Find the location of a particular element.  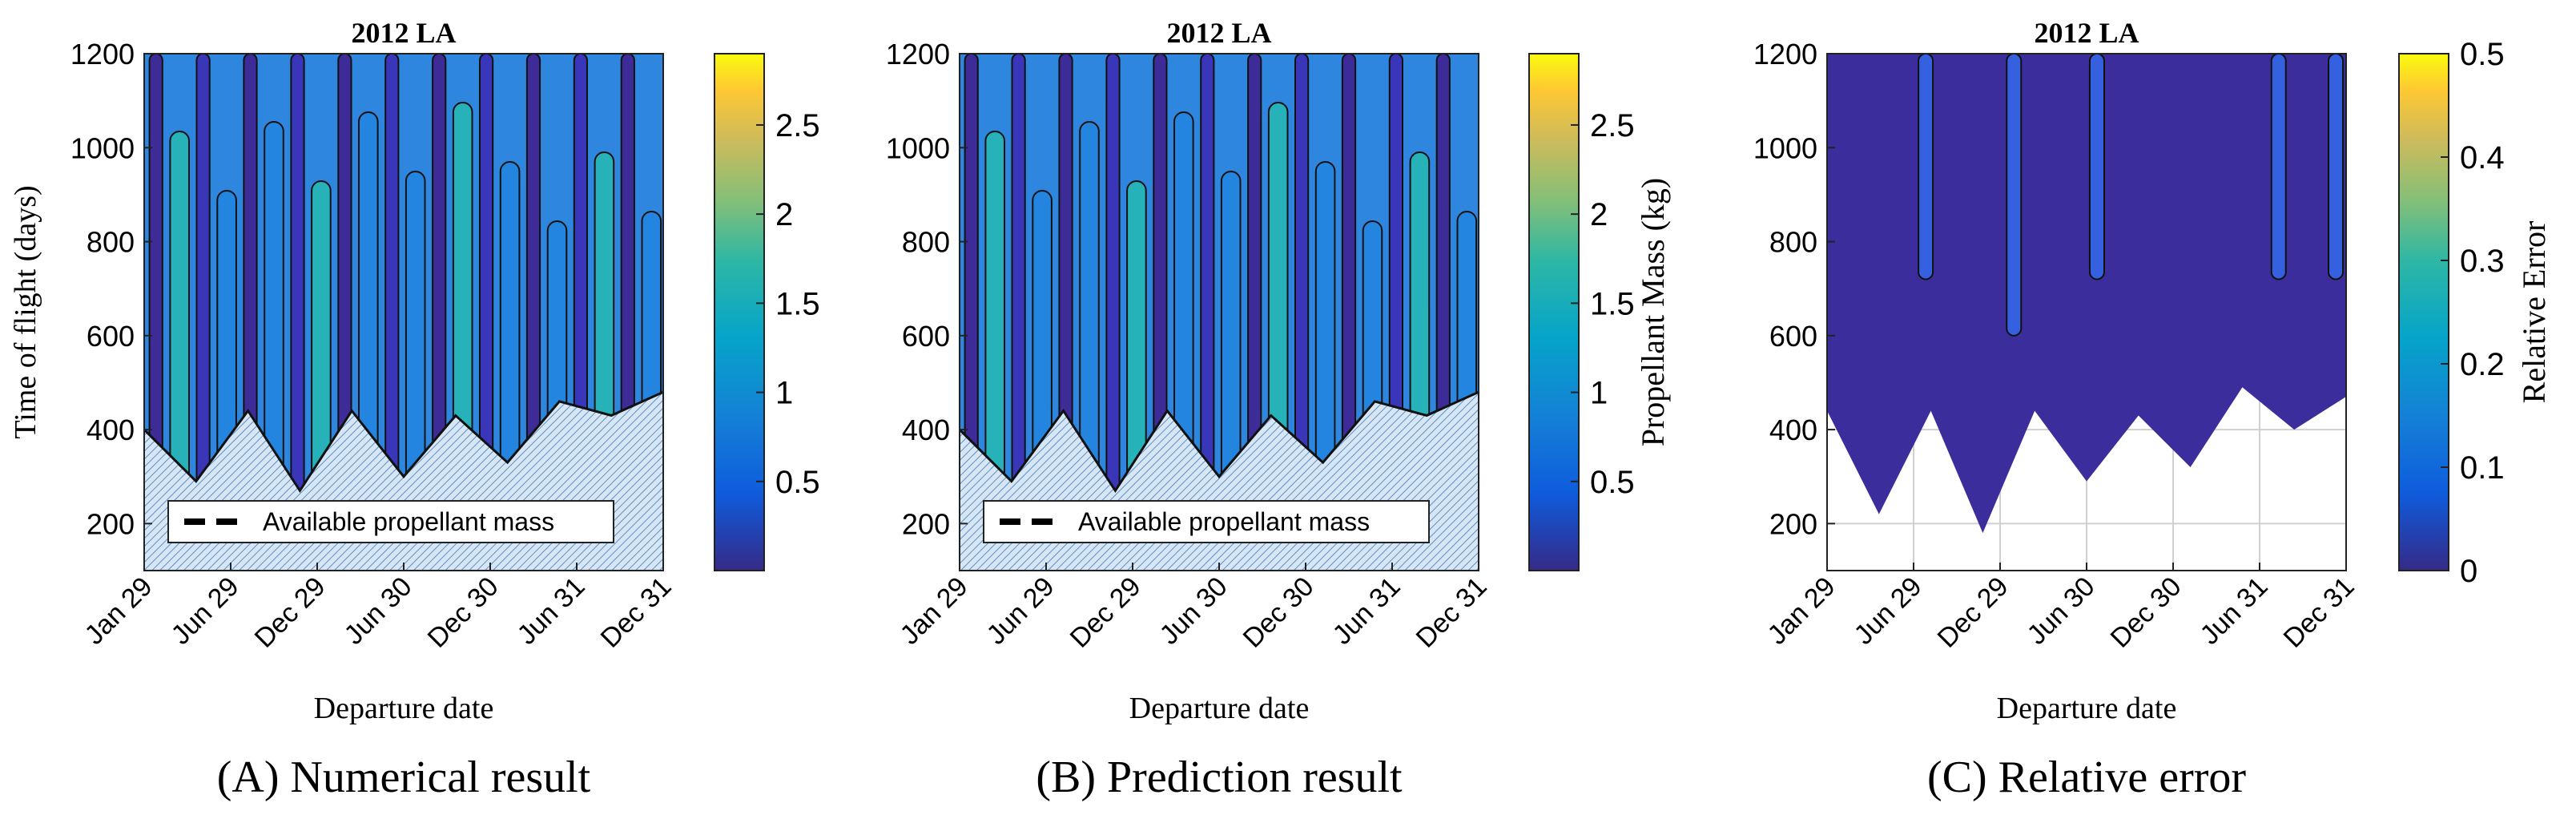

y-axis-label: Time of flight (days) is located at coordinates (26, 311).